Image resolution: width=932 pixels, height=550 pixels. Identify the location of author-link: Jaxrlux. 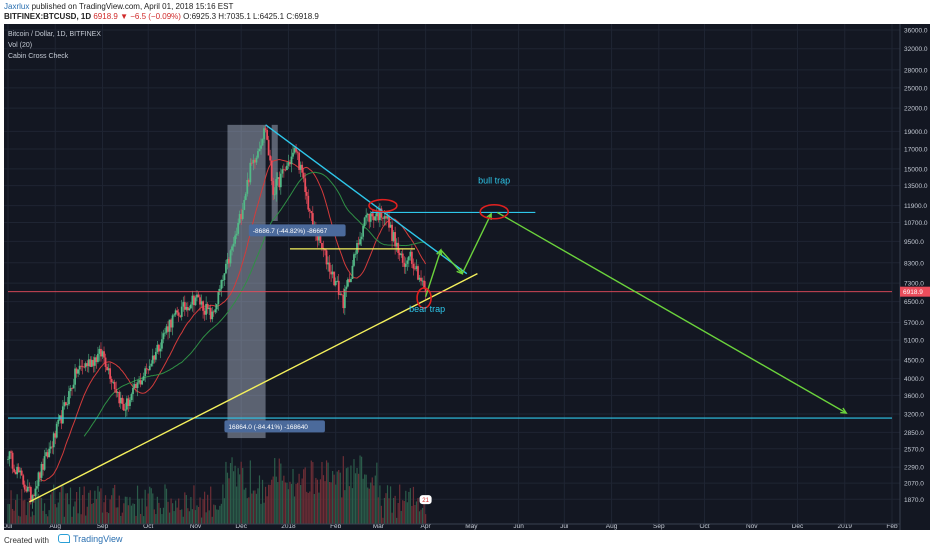
(17, 6).